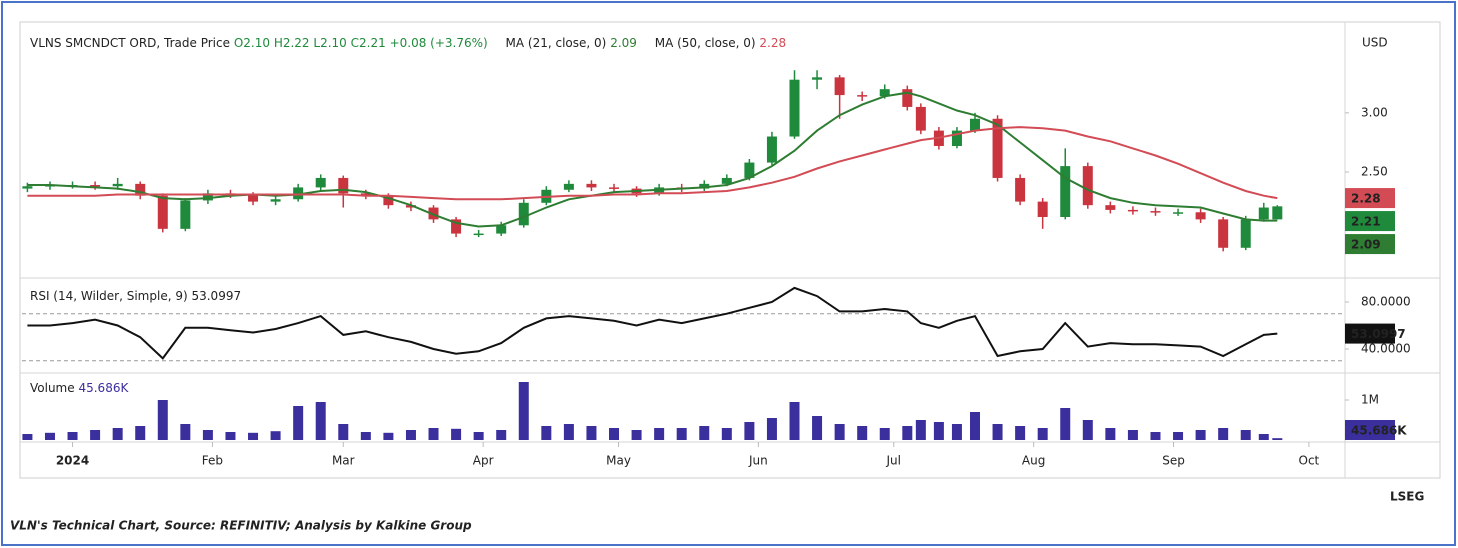 This screenshot has height=548, width=1458. I want to click on rsi-line, so click(652, 323).